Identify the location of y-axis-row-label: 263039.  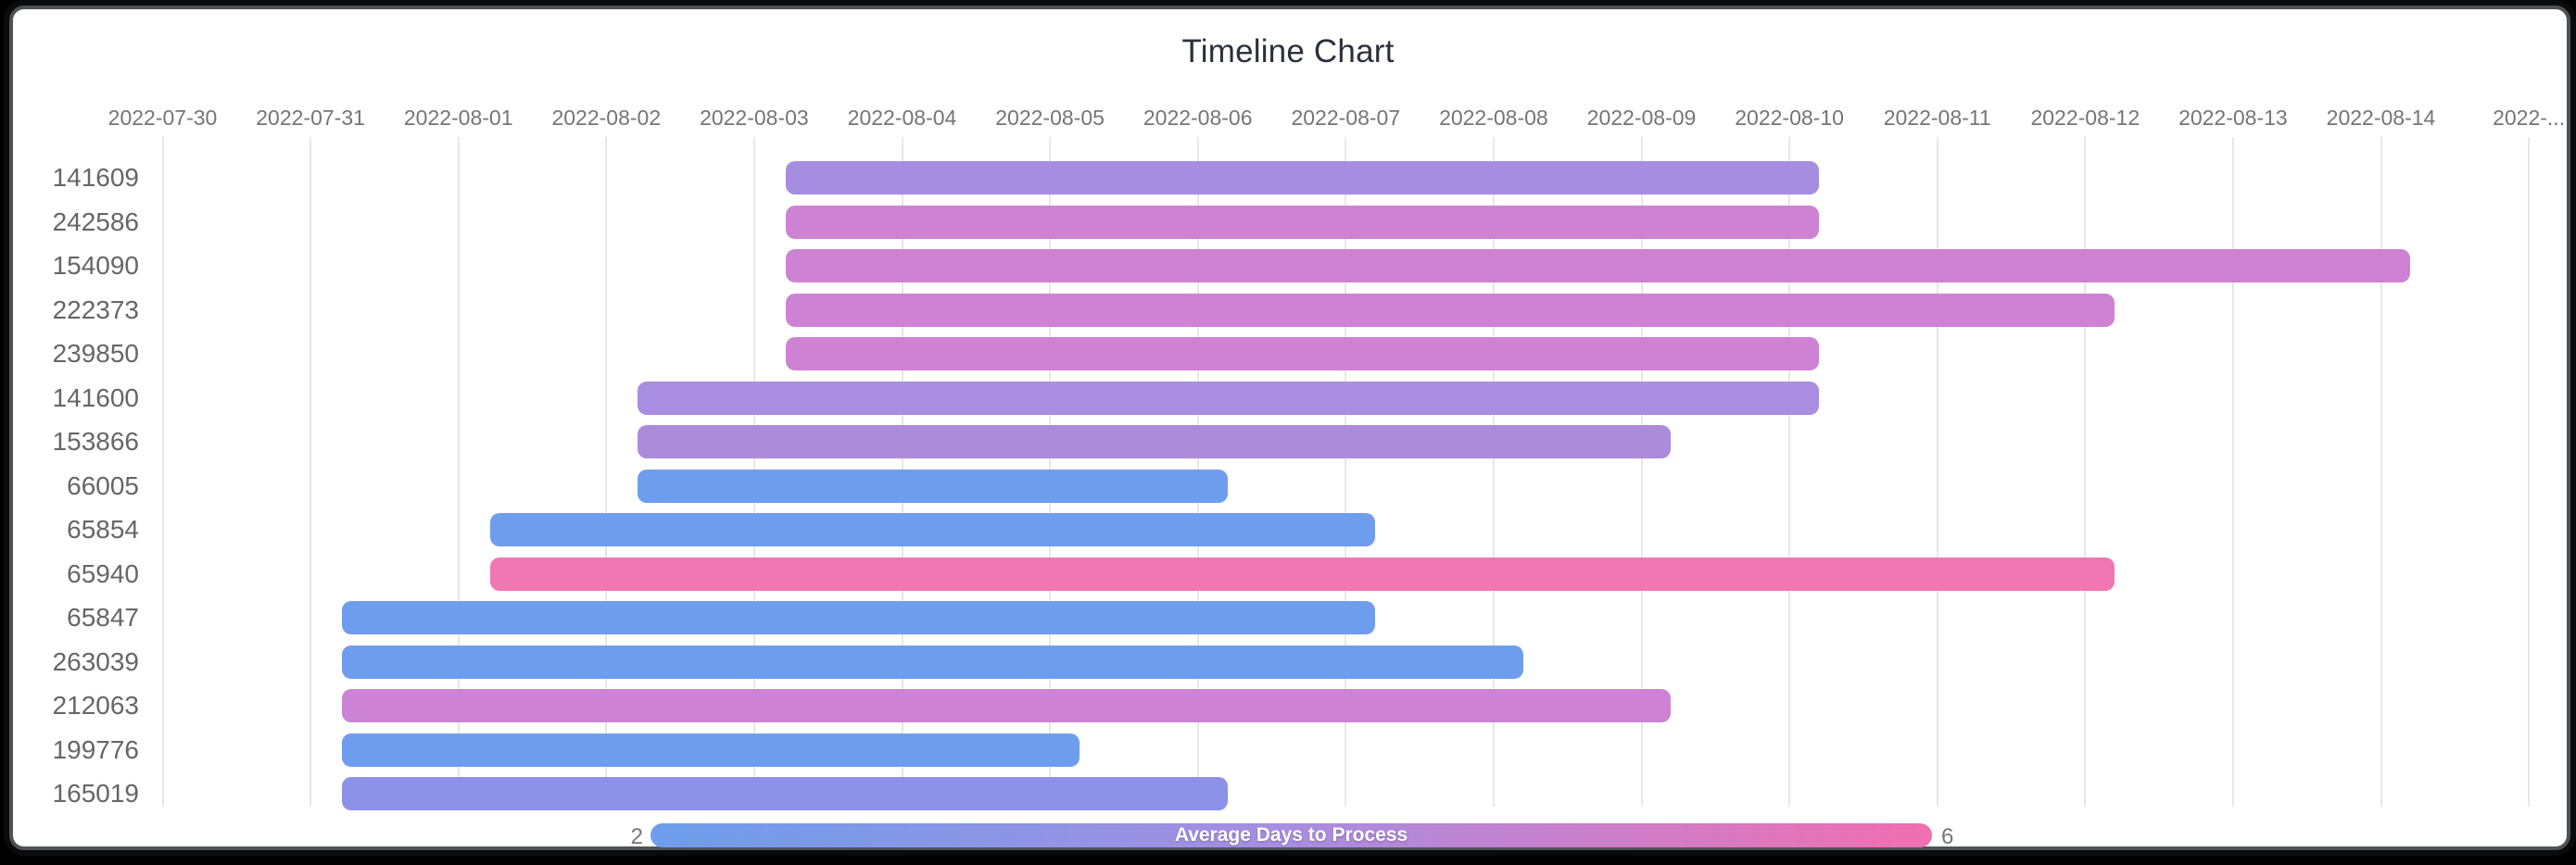
(96, 661).